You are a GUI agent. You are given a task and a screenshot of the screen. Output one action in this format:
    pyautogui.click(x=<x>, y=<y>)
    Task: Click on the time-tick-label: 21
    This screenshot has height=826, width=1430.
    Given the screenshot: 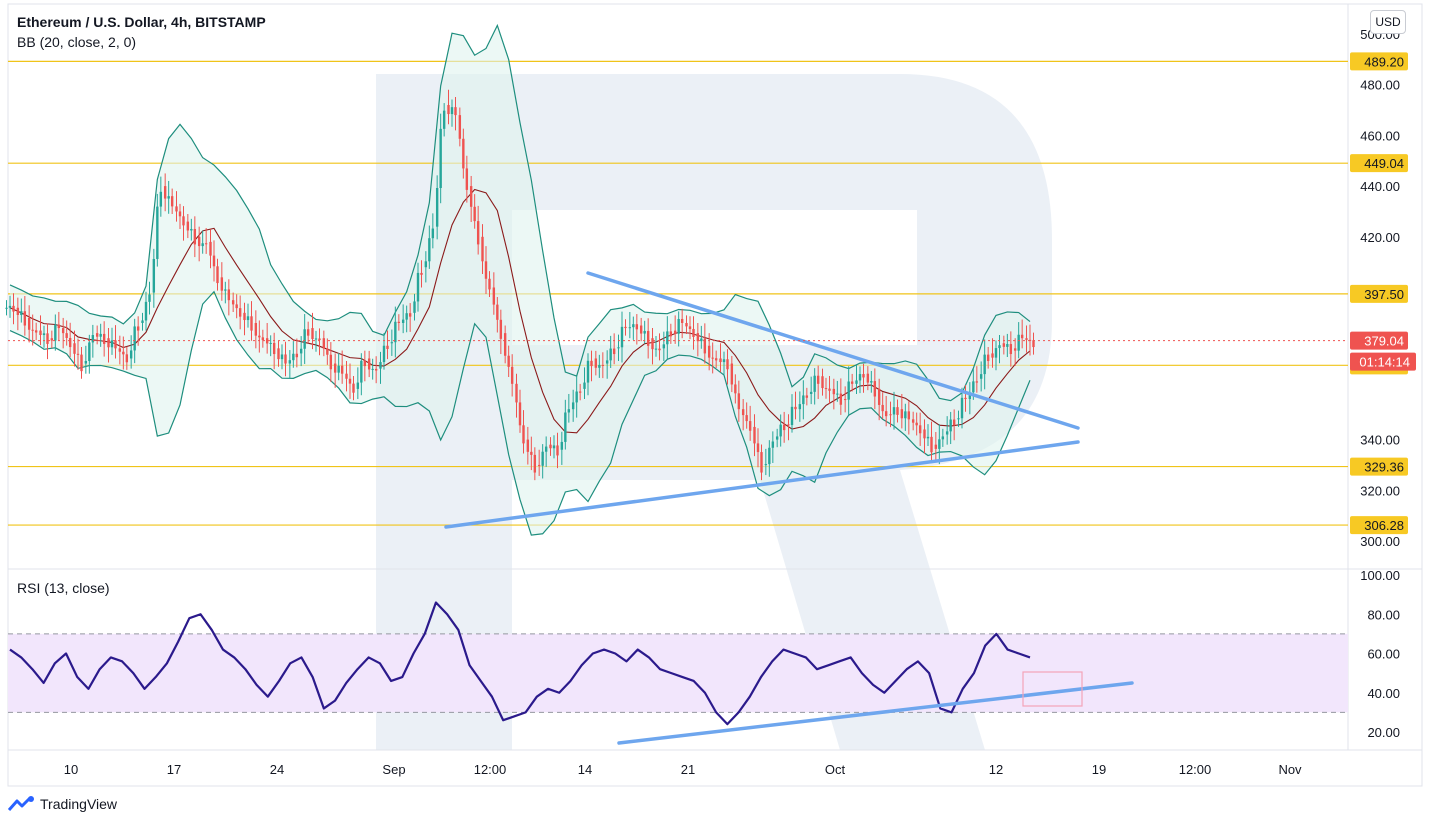 What is the action you would take?
    pyautogui.click(x=688, y=769)
    